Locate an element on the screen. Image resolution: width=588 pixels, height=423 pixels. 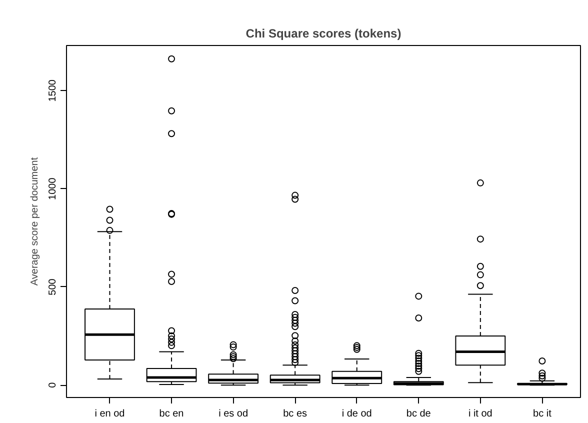
y-tick-label: 500 is located at coordinates (53, 287).